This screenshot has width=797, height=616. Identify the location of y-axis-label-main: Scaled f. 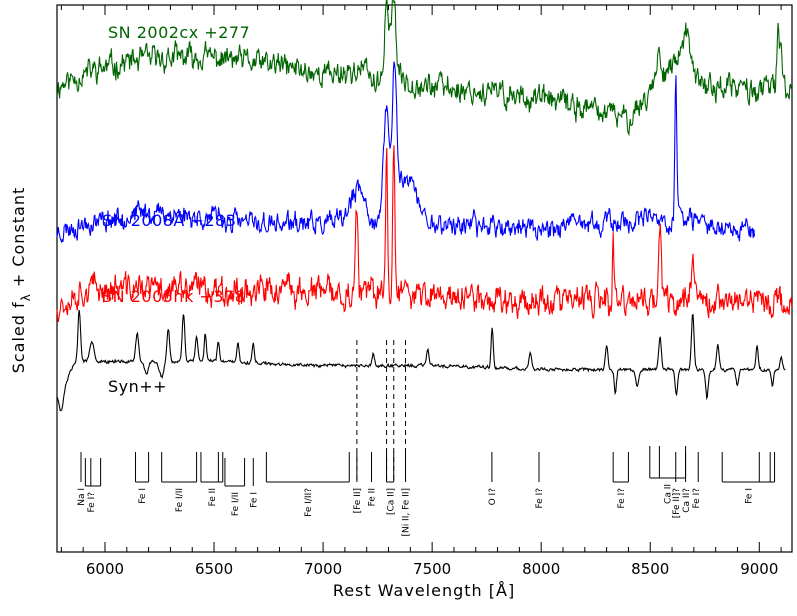
(18, 337).